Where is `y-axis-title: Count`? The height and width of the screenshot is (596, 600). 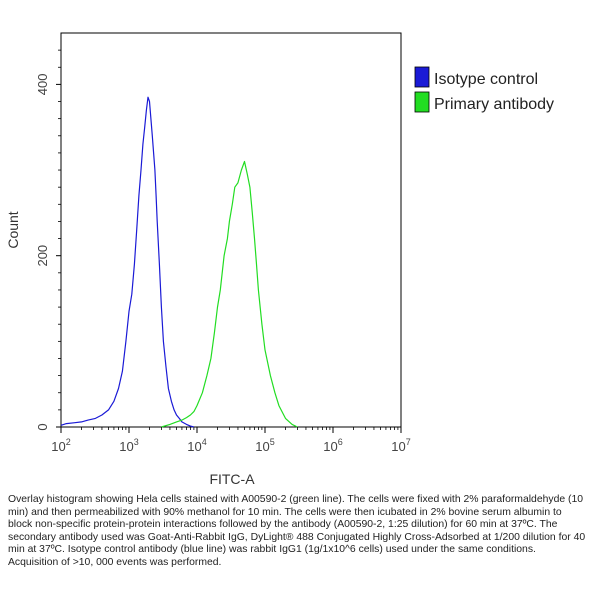 y-axis-title: Count is located at coordinates (13, 229).